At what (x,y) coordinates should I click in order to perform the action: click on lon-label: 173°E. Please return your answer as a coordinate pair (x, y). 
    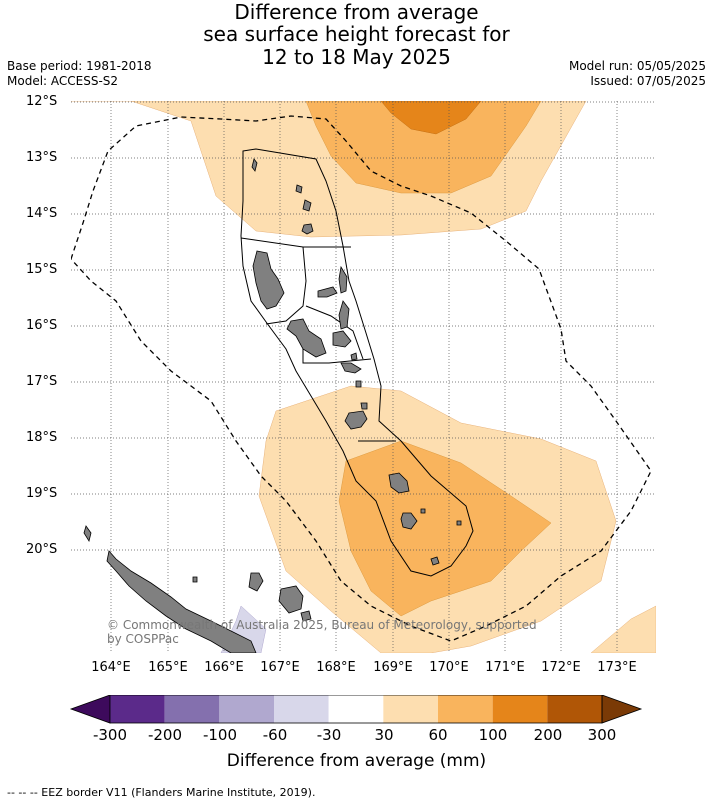
    Looking at the image, I should click on (617, 667).